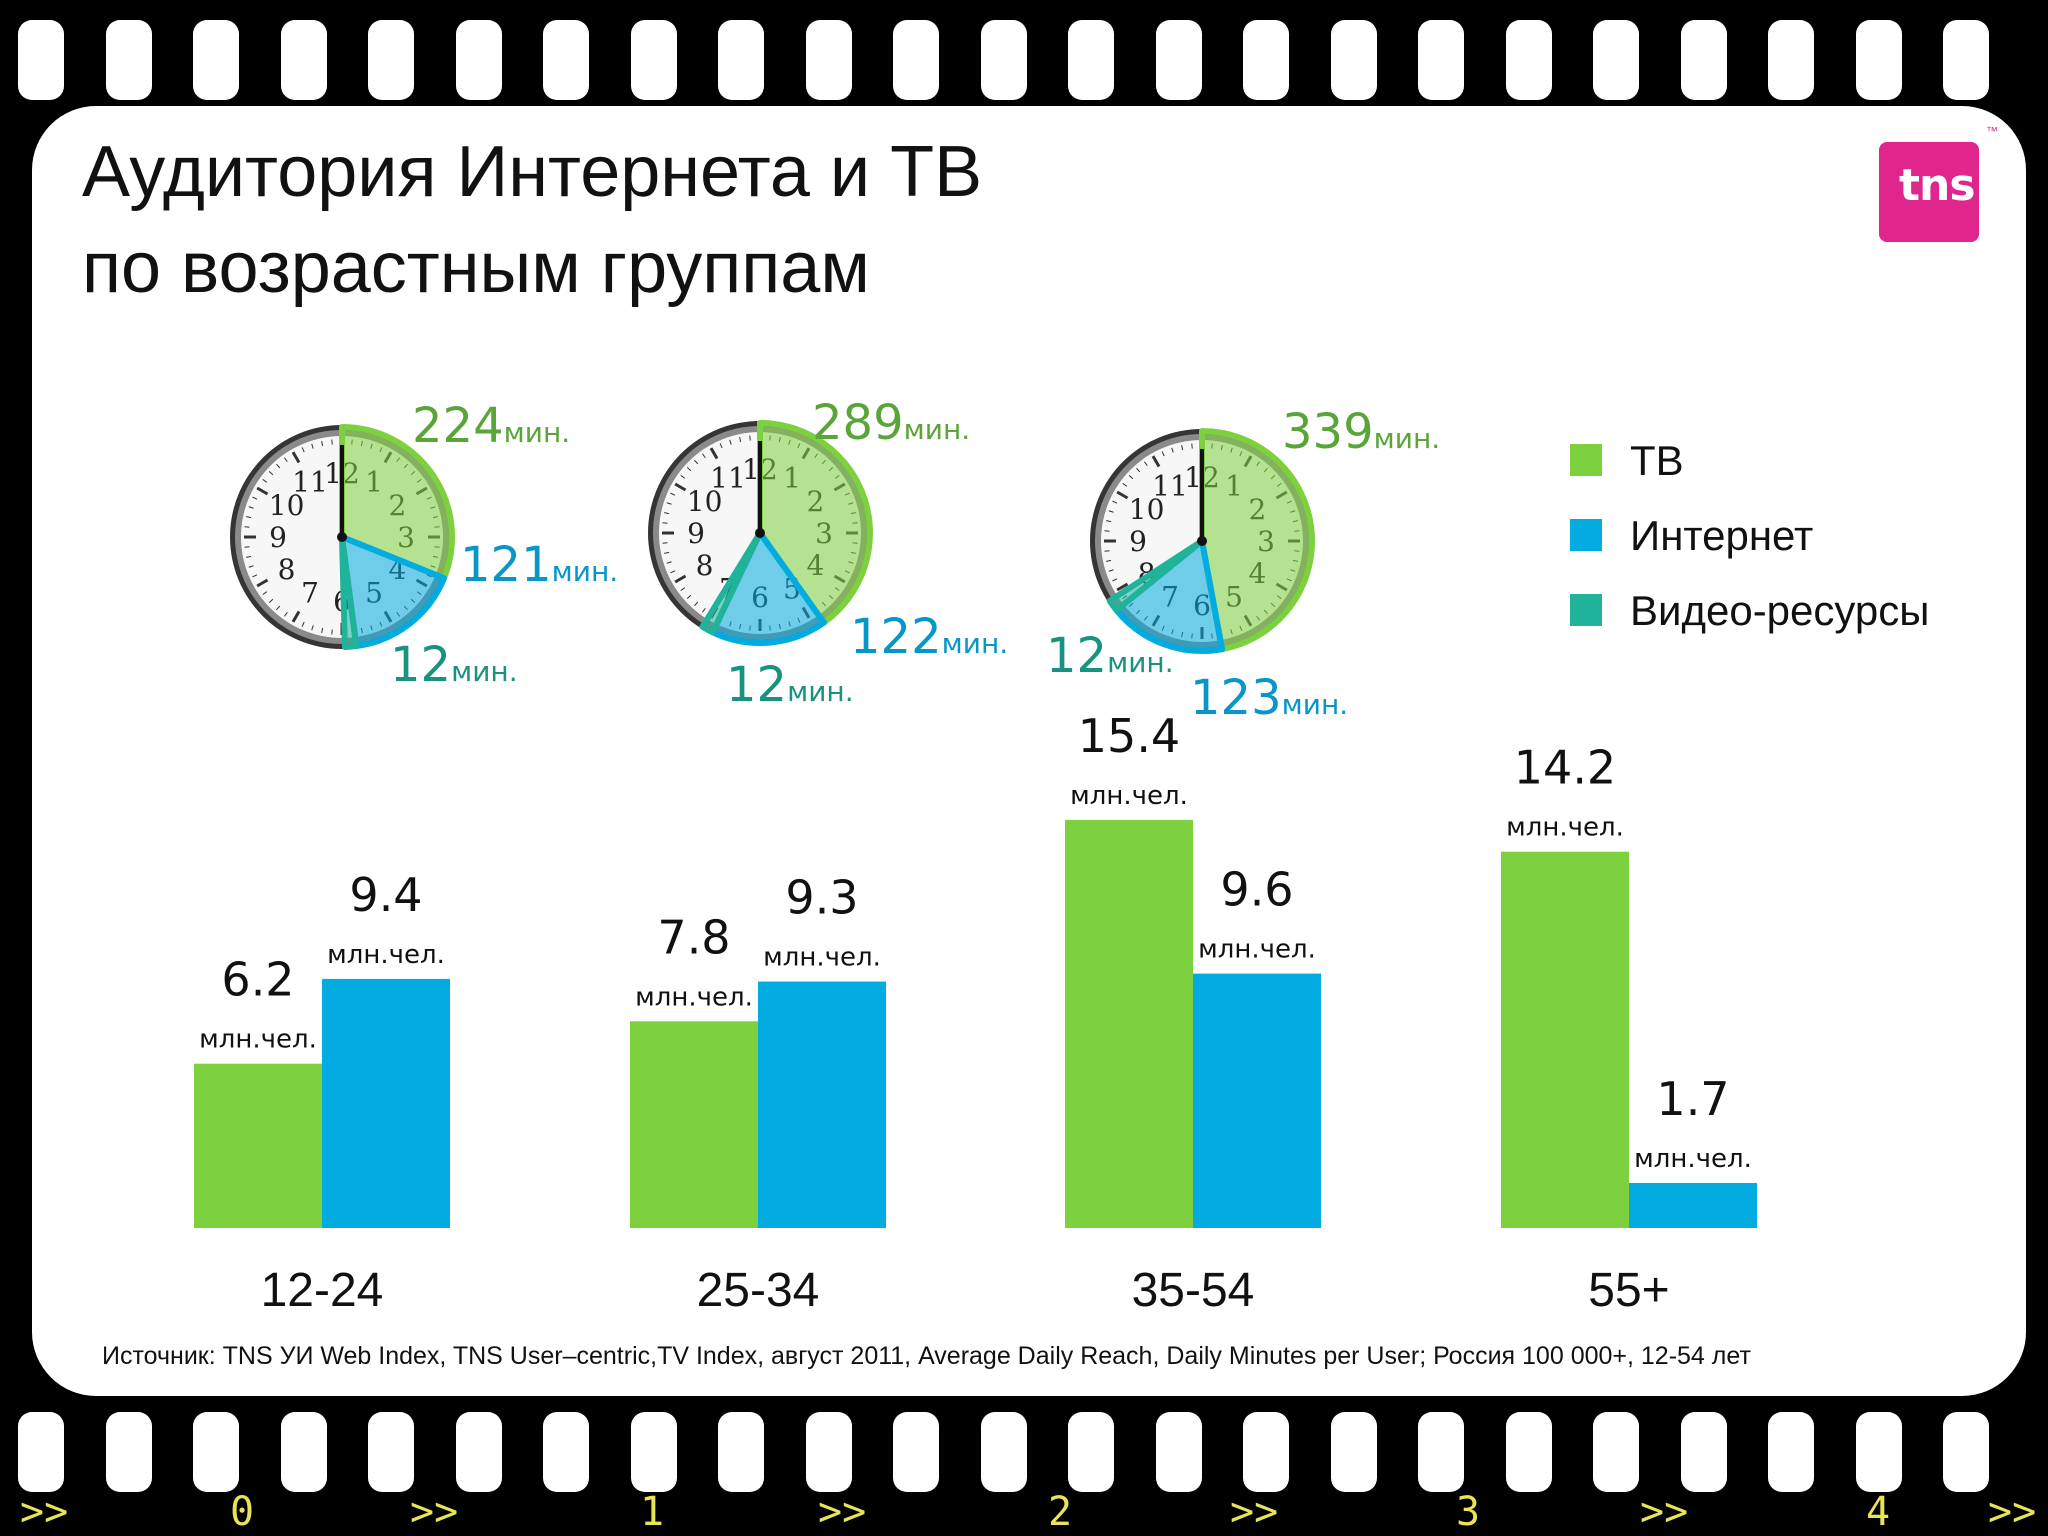 The image size is (2048, 1536). I want to click on bar-internet, so click(1693, 1205).